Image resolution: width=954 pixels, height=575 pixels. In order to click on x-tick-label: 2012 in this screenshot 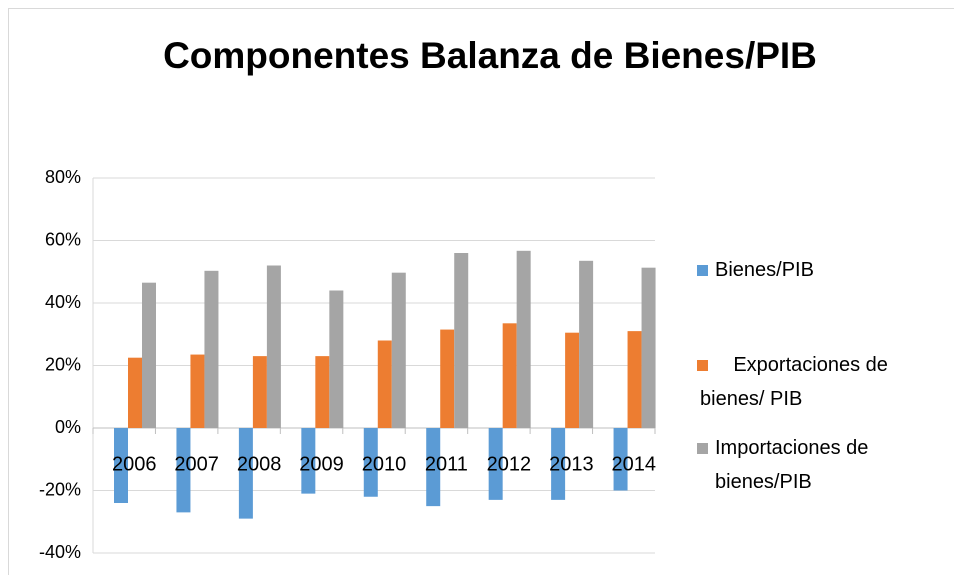, I will do `click(509, 464)`.